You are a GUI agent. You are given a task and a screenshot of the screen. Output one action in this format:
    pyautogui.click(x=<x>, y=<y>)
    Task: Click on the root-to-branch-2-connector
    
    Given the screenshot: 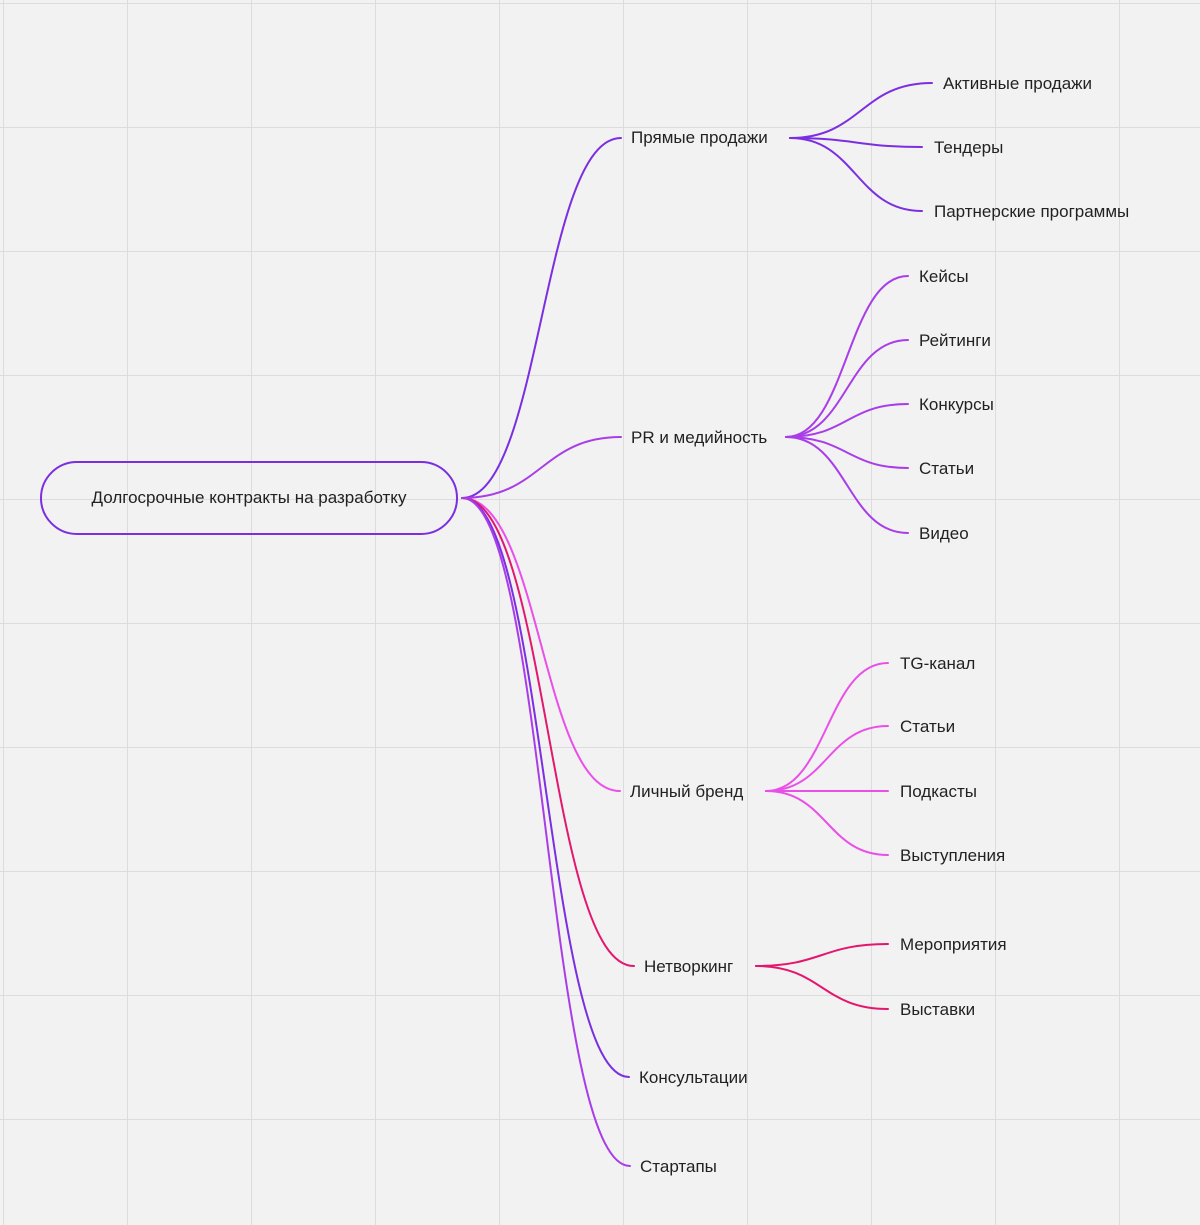 What is the action you would take?
    pyautogui.click(x=541, y=644)
    